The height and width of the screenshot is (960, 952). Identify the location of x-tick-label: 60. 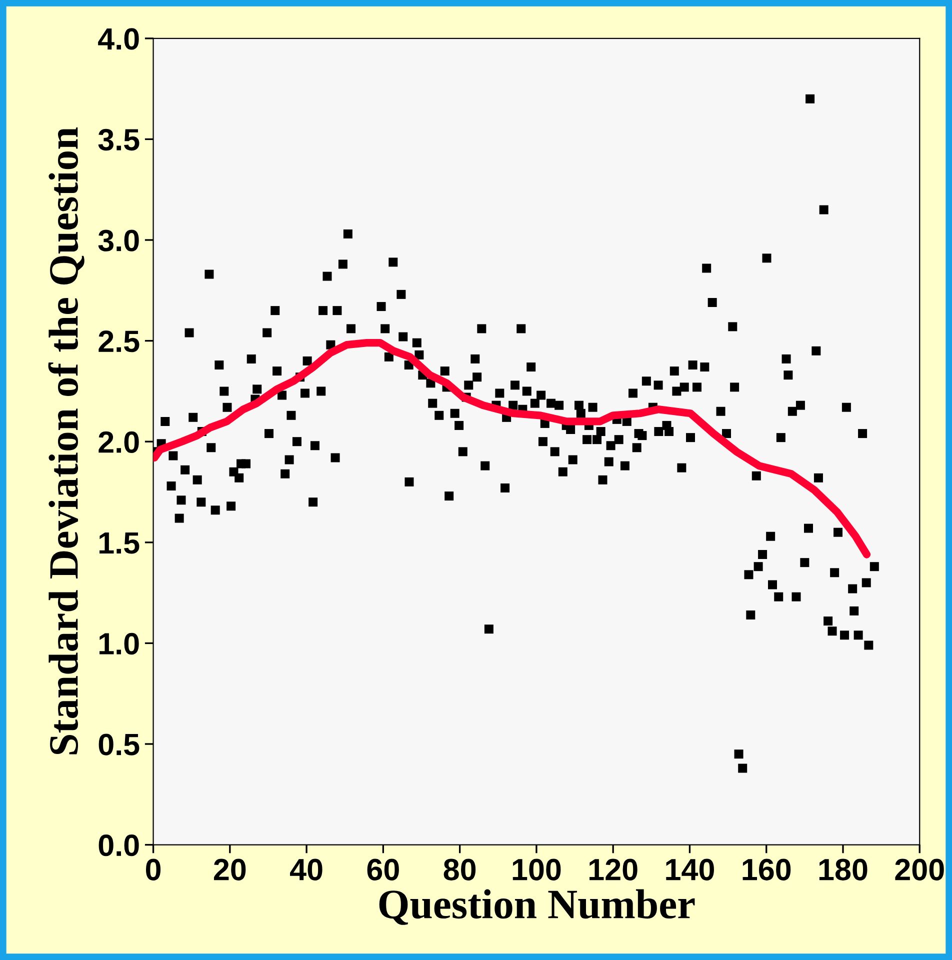
(383, 869).